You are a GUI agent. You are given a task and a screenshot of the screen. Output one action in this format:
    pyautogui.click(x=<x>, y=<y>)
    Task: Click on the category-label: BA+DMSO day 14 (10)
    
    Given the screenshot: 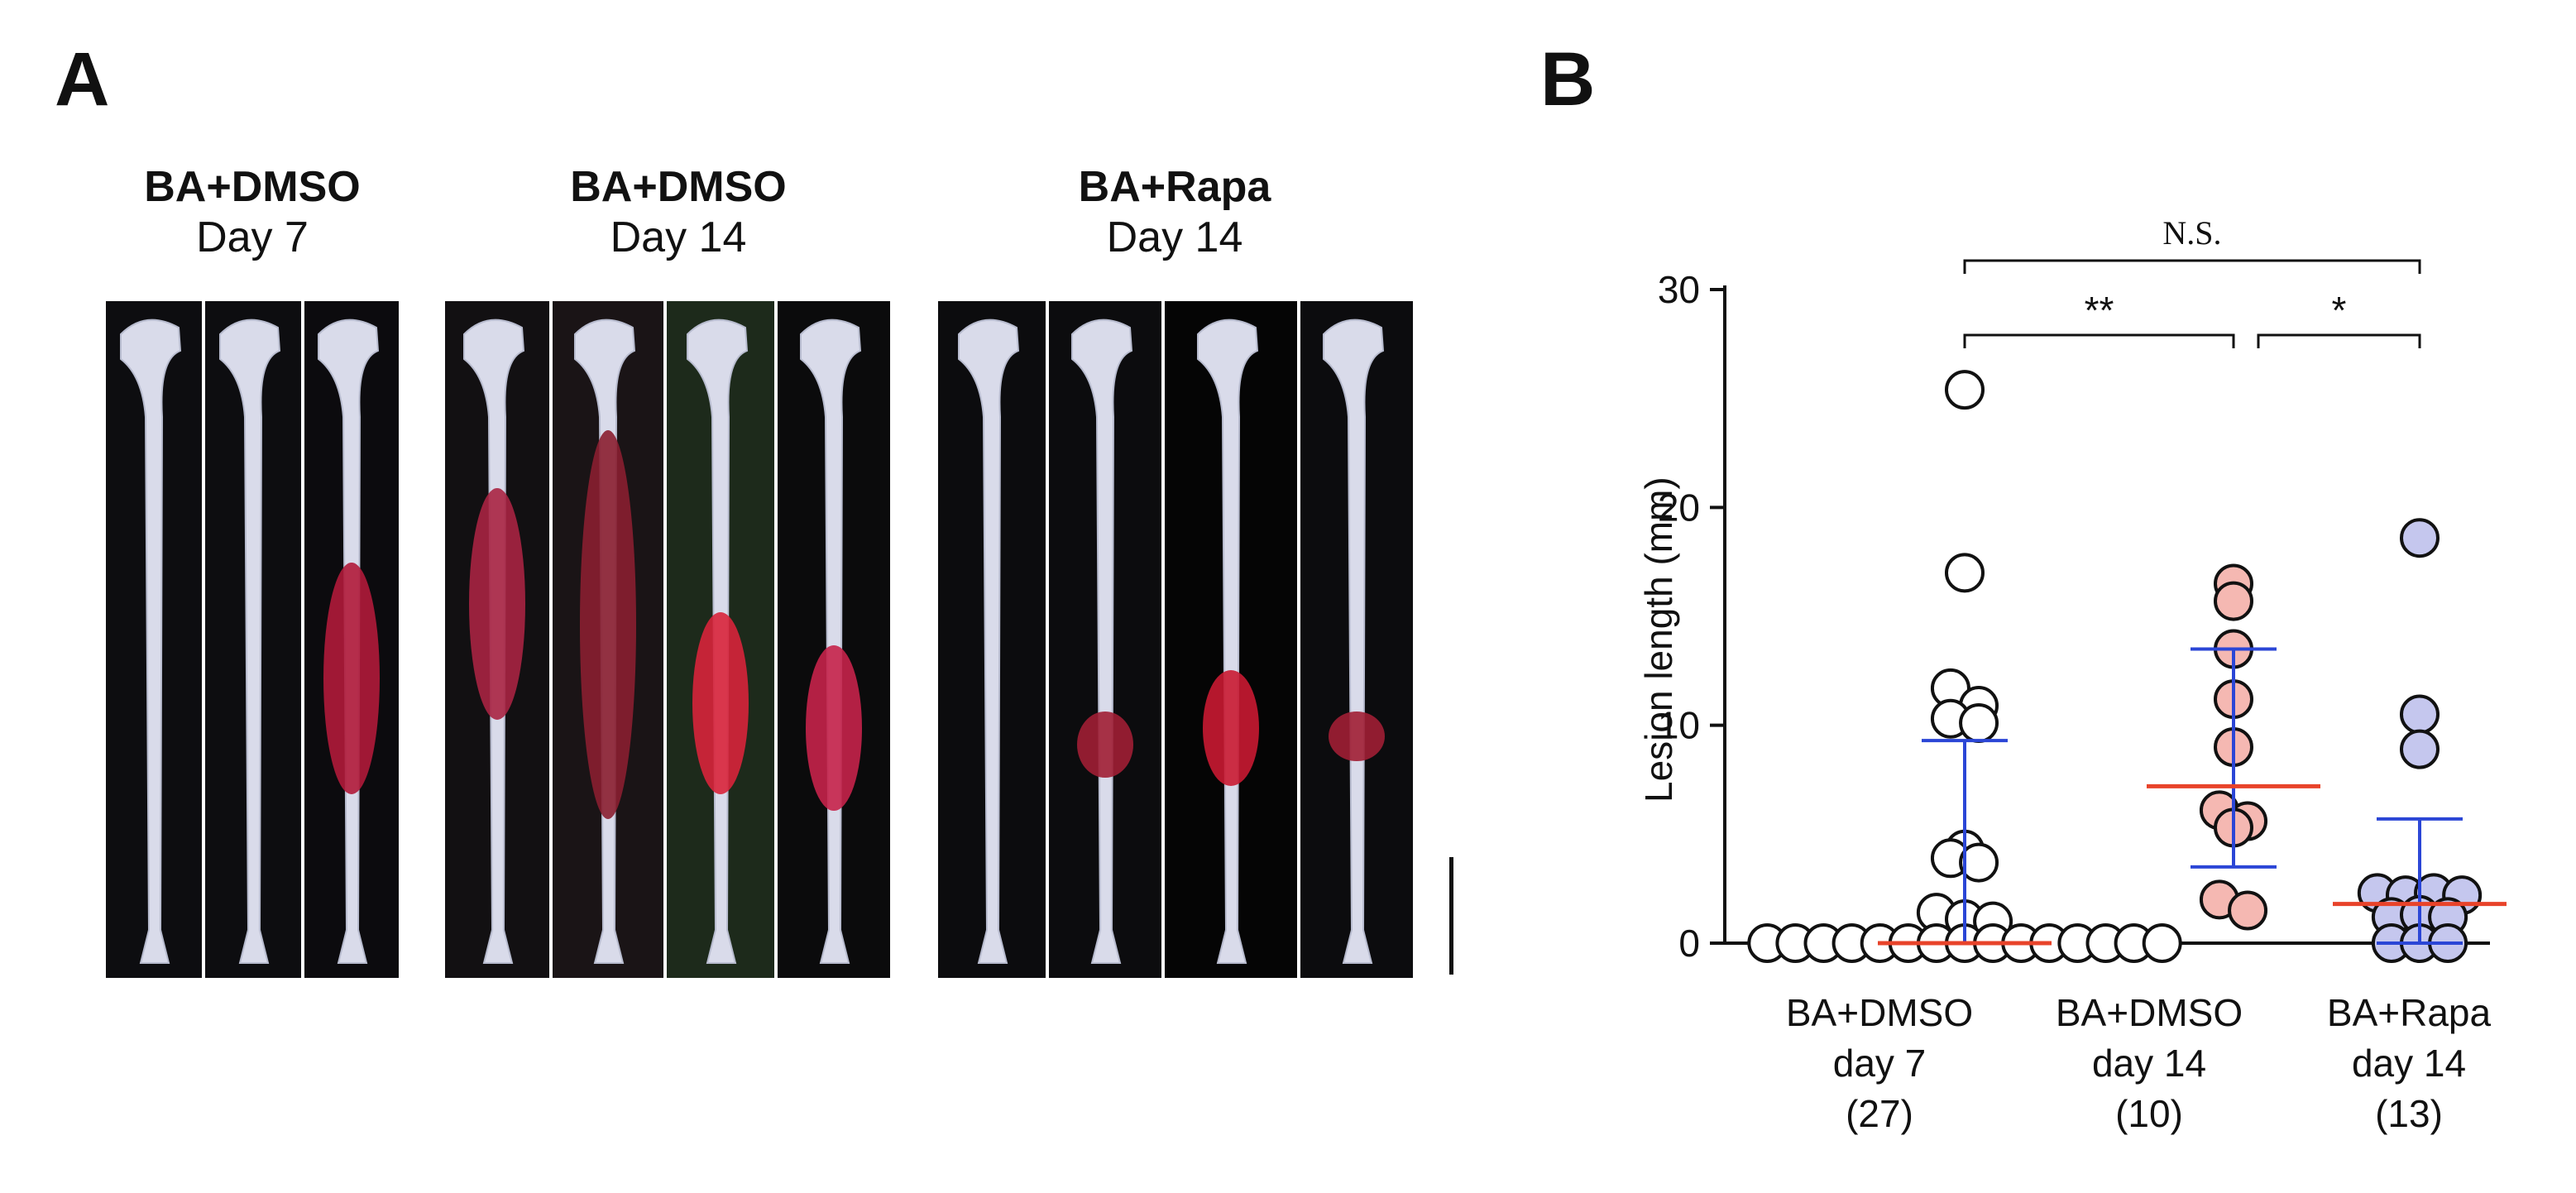 What is the action you would take?
    pyautogui.click(x=2149, y=1064)
    